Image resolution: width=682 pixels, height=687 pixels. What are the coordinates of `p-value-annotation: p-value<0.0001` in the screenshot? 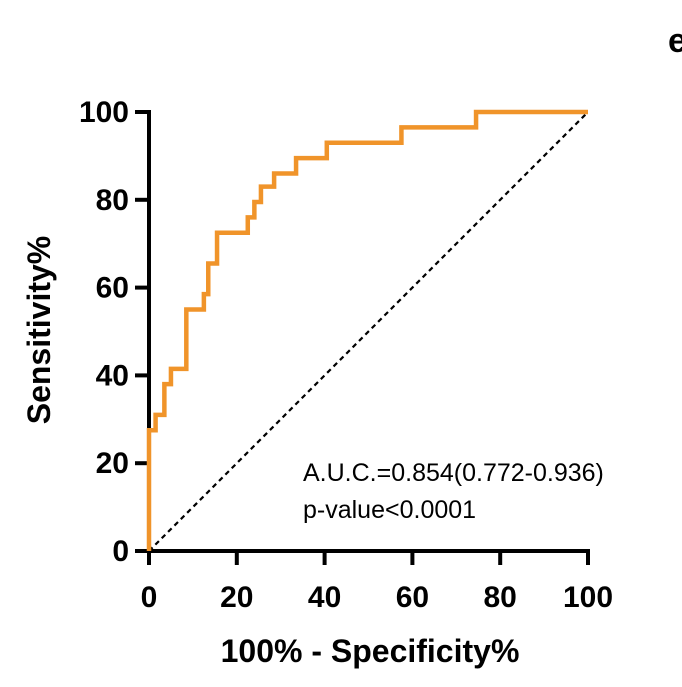 It's located at (389, 510).